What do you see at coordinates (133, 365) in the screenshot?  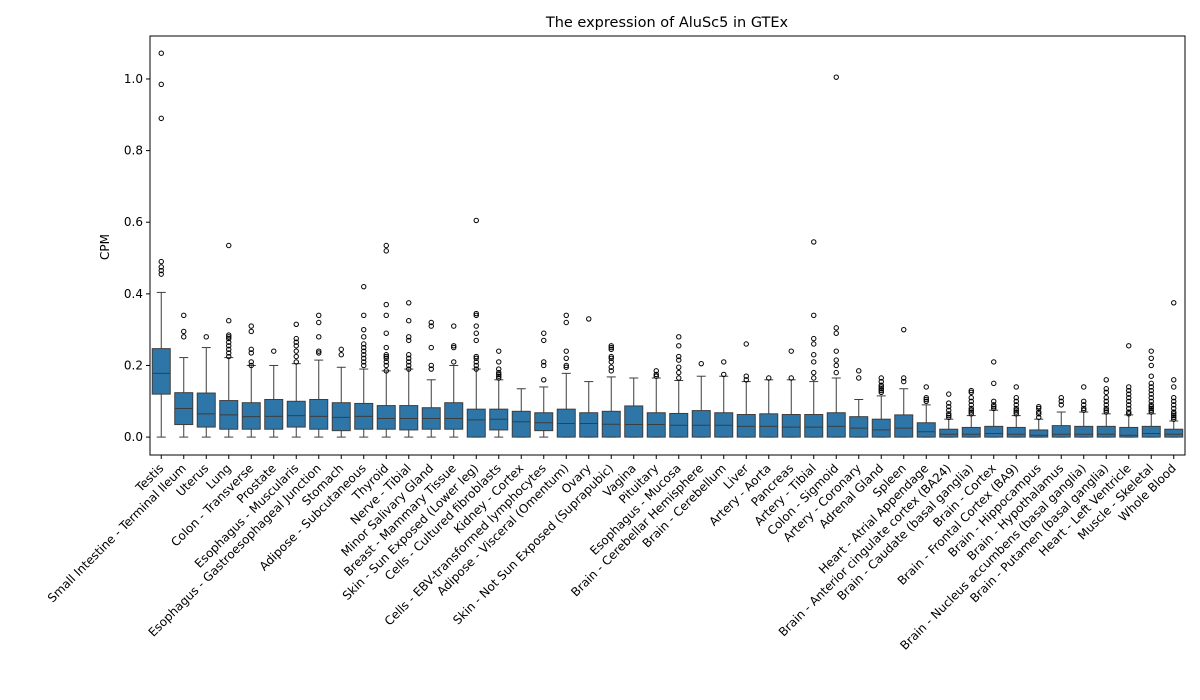 I see `y-tick-label: 0.2` at bounding box center [133, 365].